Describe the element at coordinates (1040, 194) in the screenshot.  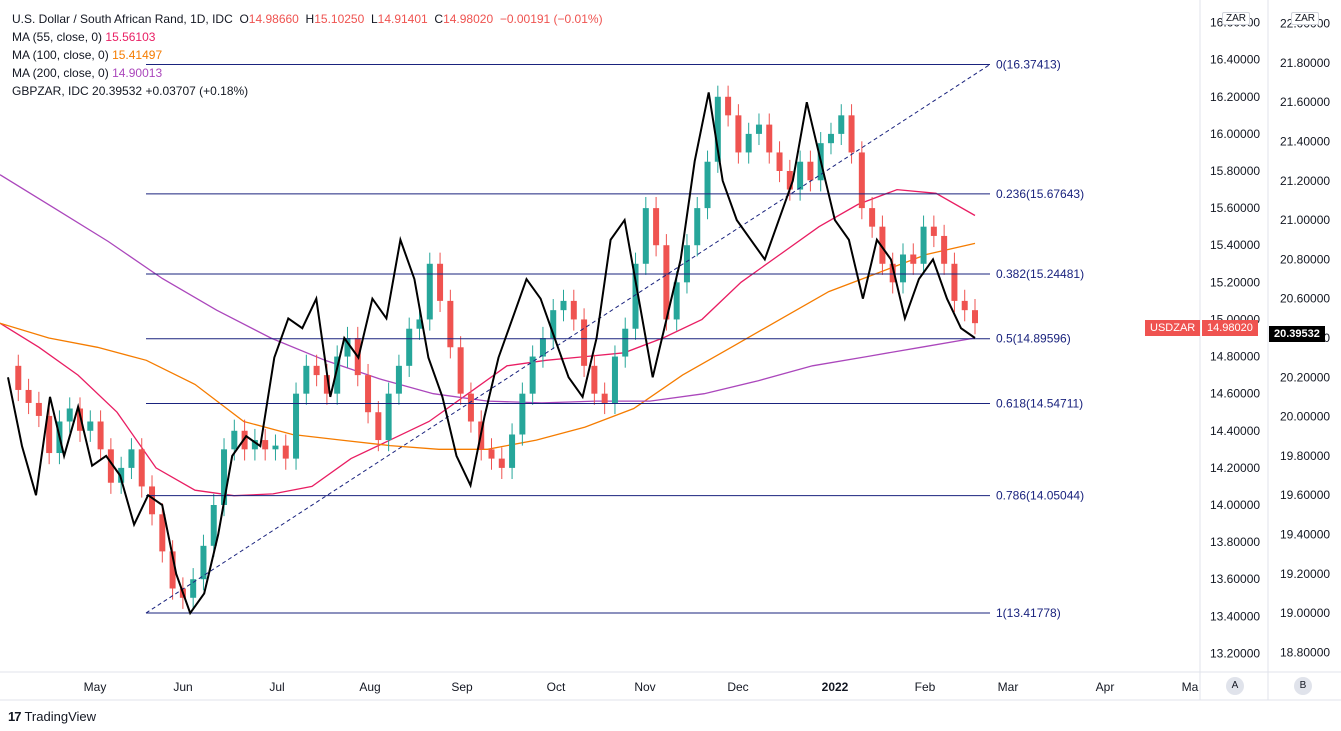
I see `fib-level-label: 0.236(15.67643)` at that location.